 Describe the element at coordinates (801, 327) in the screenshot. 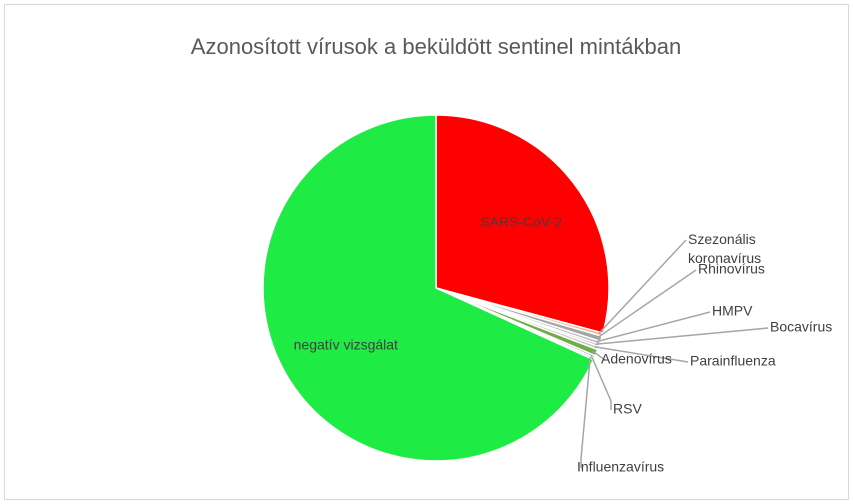

I see `slice-label: Bocavírus` at that location.